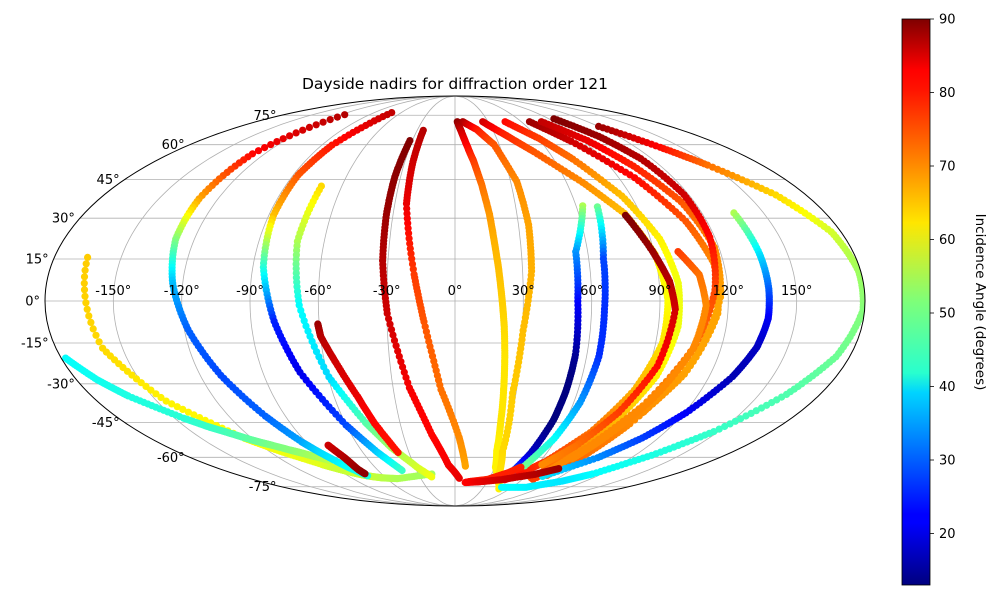  I want to click on longitude-tick-label: -150°, so click(113, 291).